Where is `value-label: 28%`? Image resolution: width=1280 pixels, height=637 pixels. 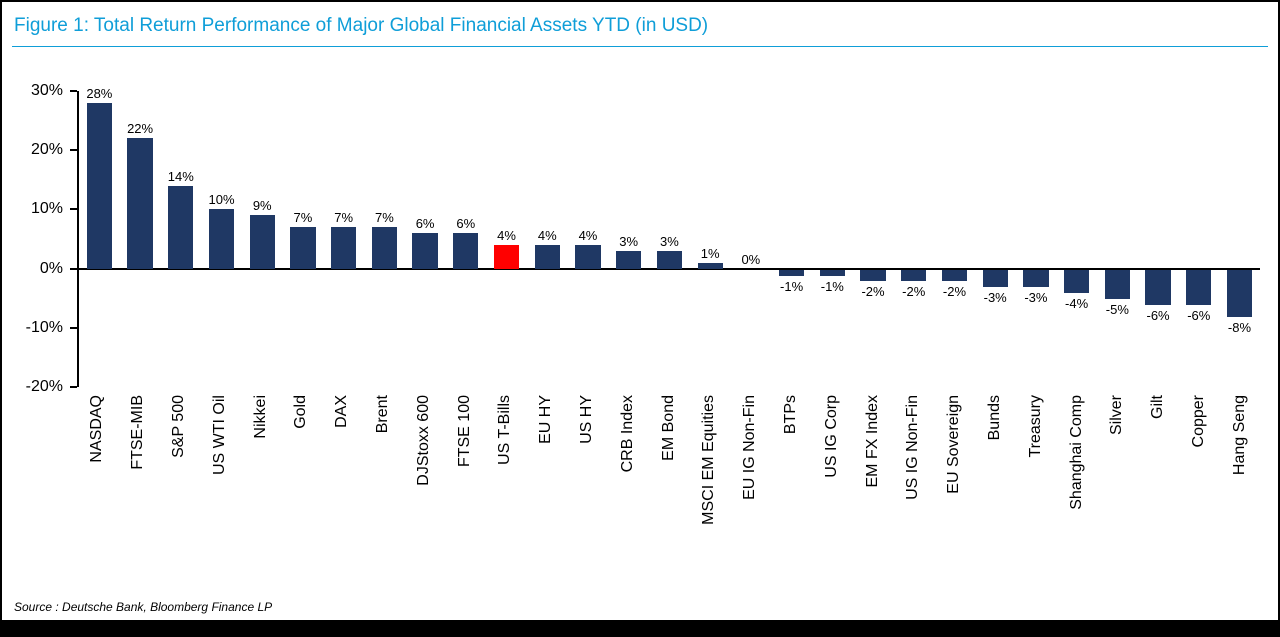
value-label: 28% is located at coordinates (99, 93).